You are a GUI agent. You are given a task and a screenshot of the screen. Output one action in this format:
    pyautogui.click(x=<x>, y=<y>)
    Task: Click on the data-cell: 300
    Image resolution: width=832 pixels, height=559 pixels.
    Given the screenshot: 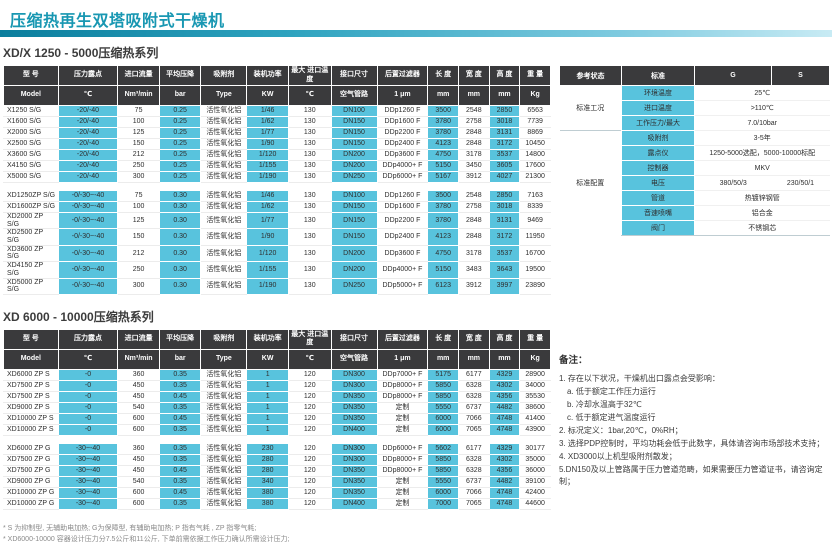 What is the action you would take?
    pyautogui.click(x=138, y=286)
    